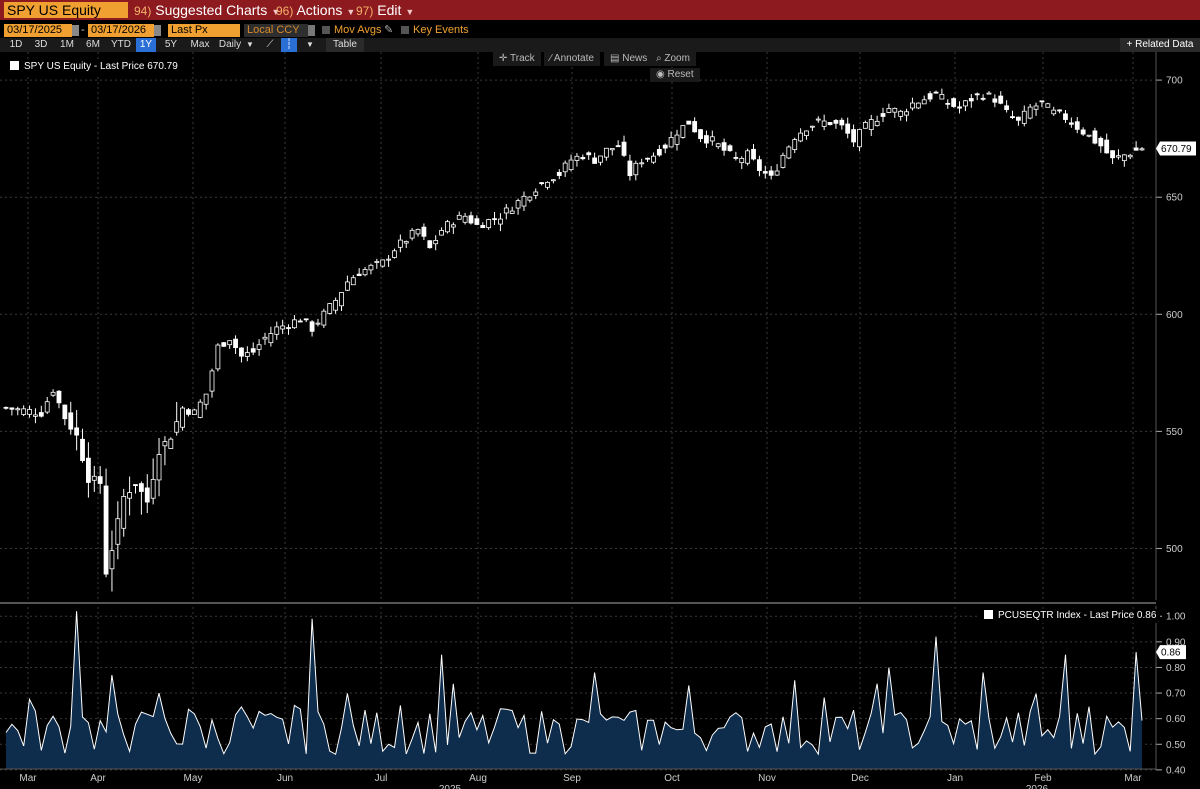 This screenshot has height=789, width=1200. What do you see at coordinates (955, 778) in the screenshot?
I see `x-tick-label: Jan` at bounding box center [955, 778].